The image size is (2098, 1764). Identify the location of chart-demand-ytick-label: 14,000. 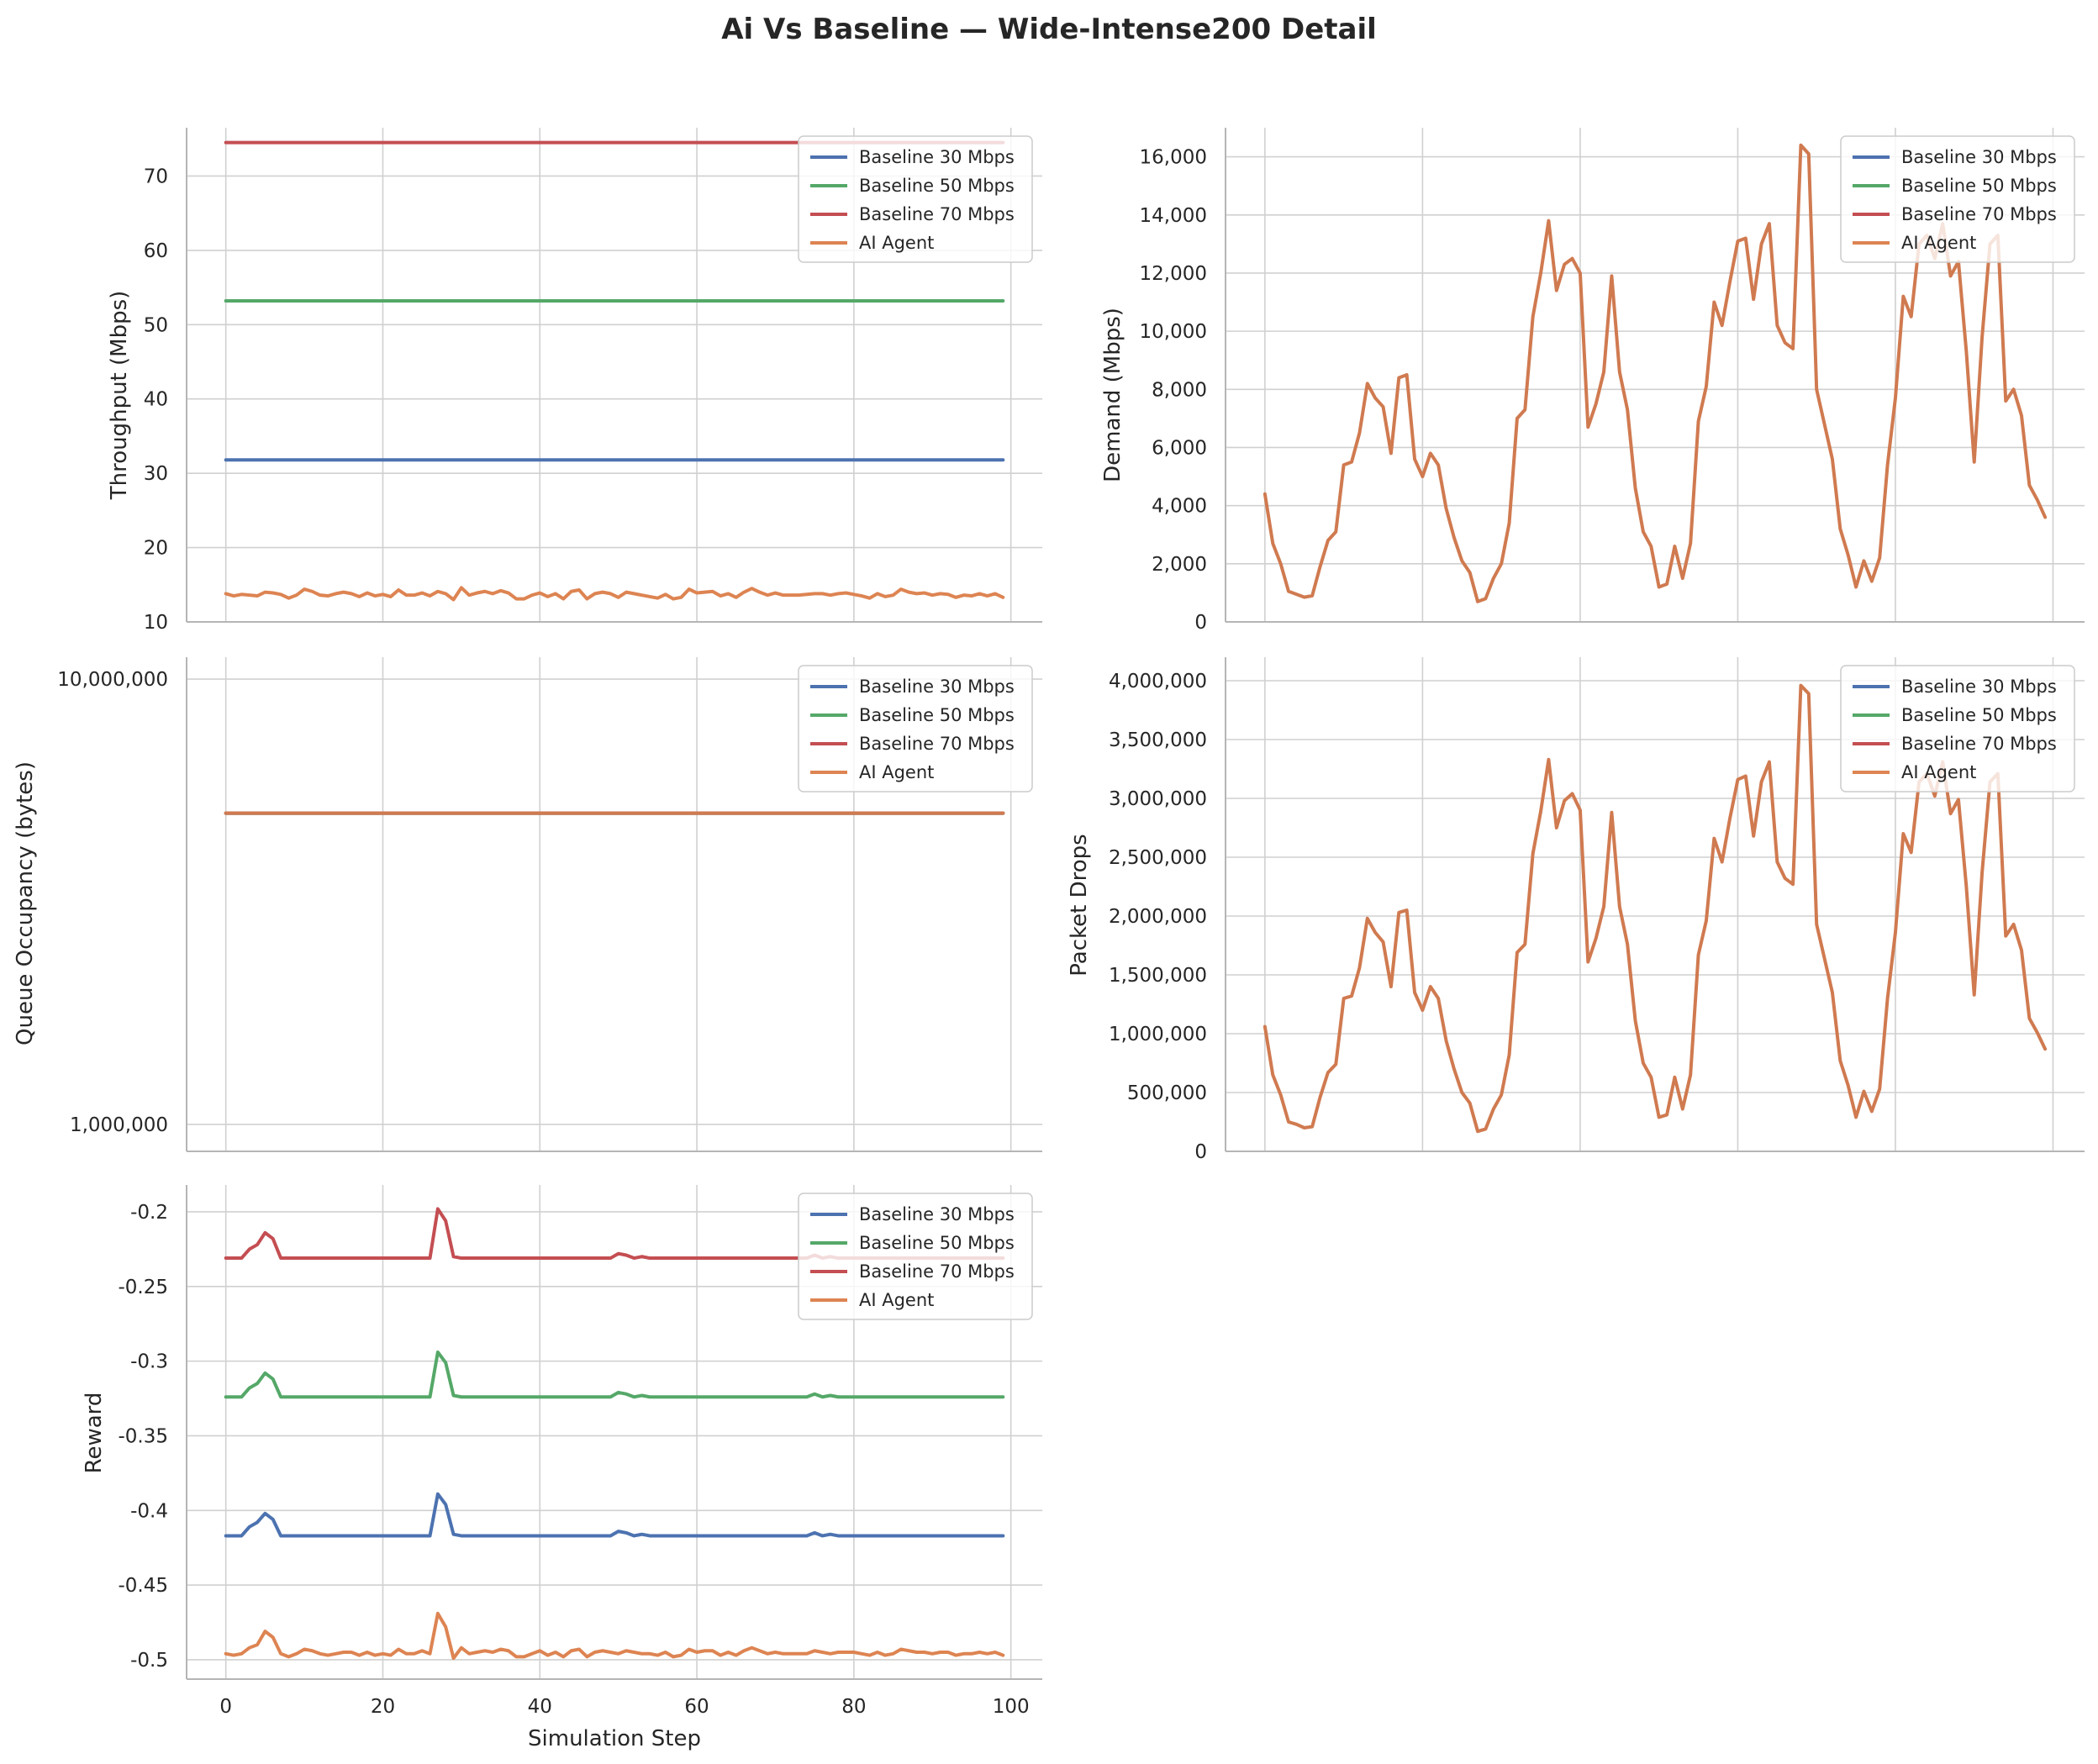
(1173, 216).